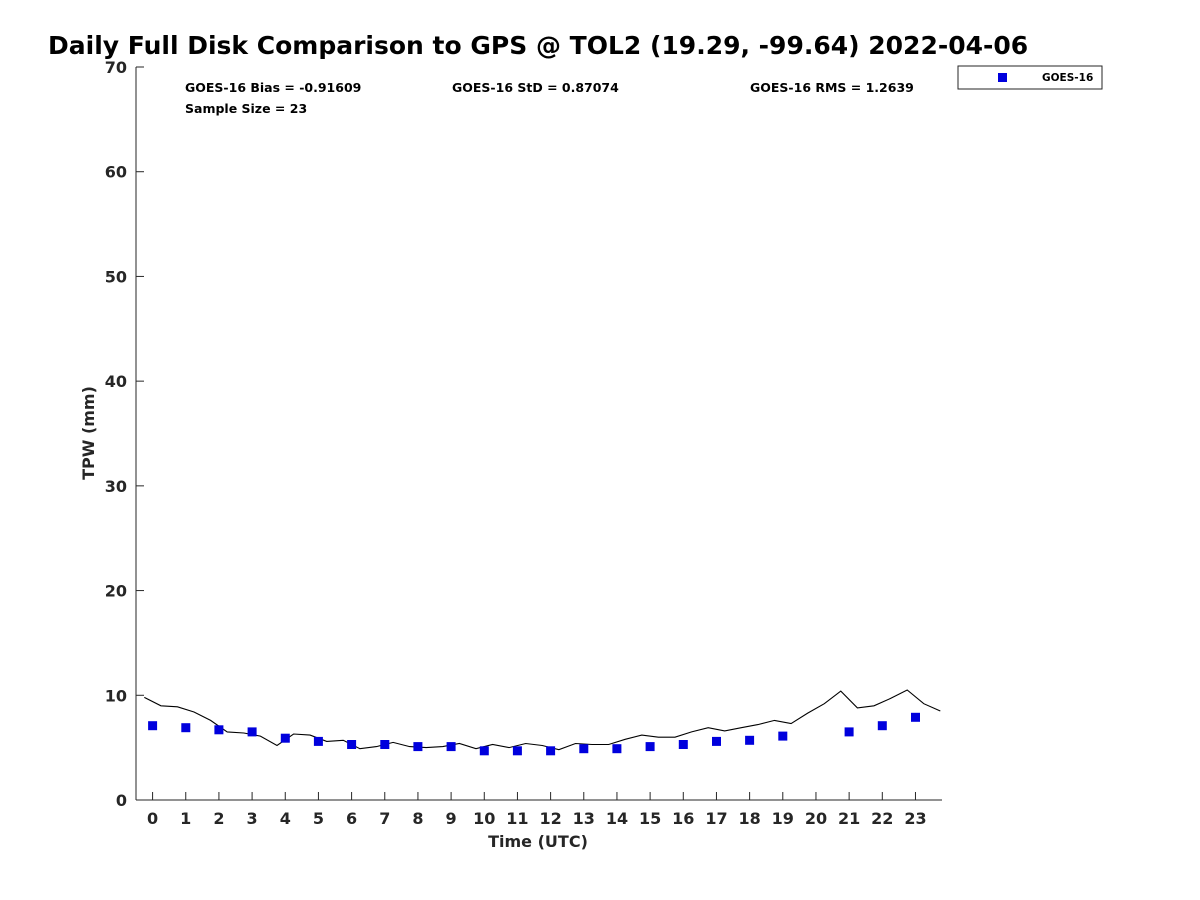  What do you see at coordinates (882, 818) in the screenshot?
I see `x-tick-label: 22` at bounding box center [882, 818].